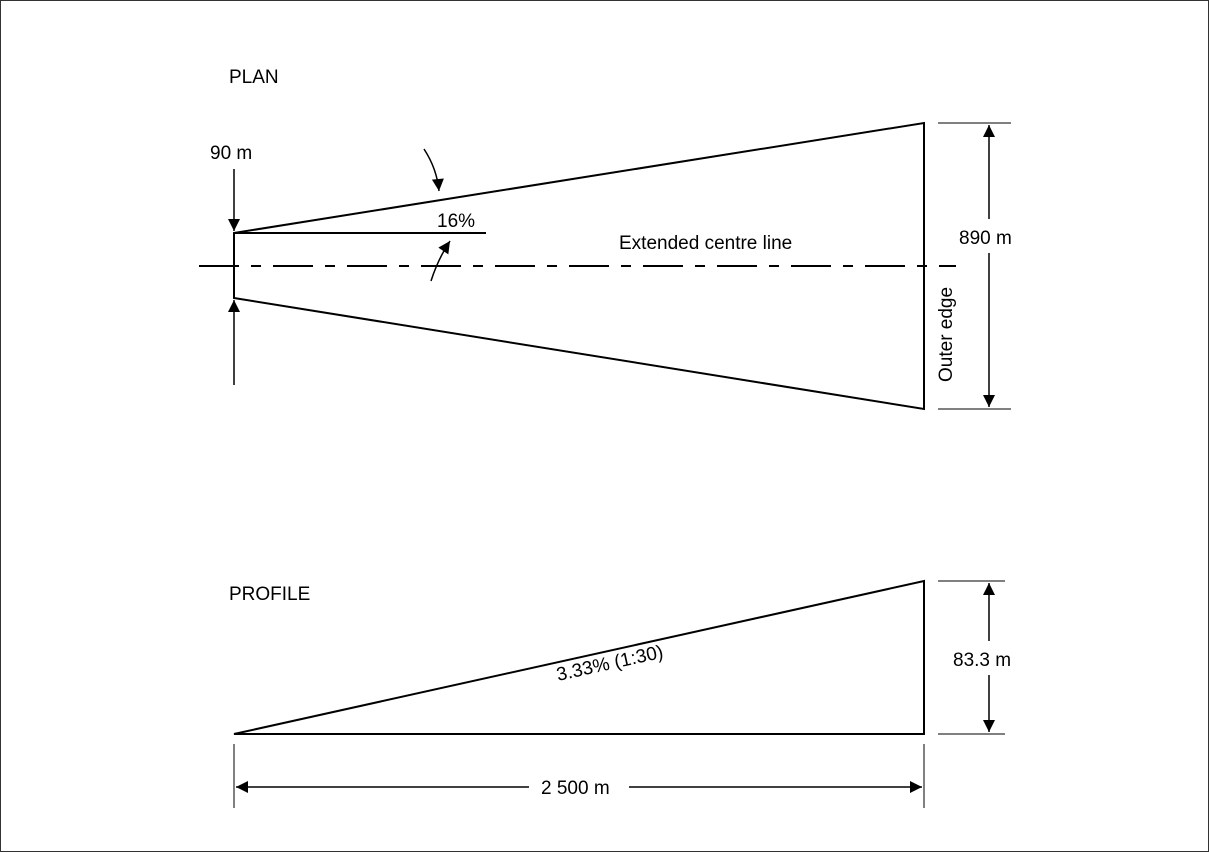 This screenshot has height=853, width=1209. I want to click on outer-edge-label: Outer edge, so click(946, 334).